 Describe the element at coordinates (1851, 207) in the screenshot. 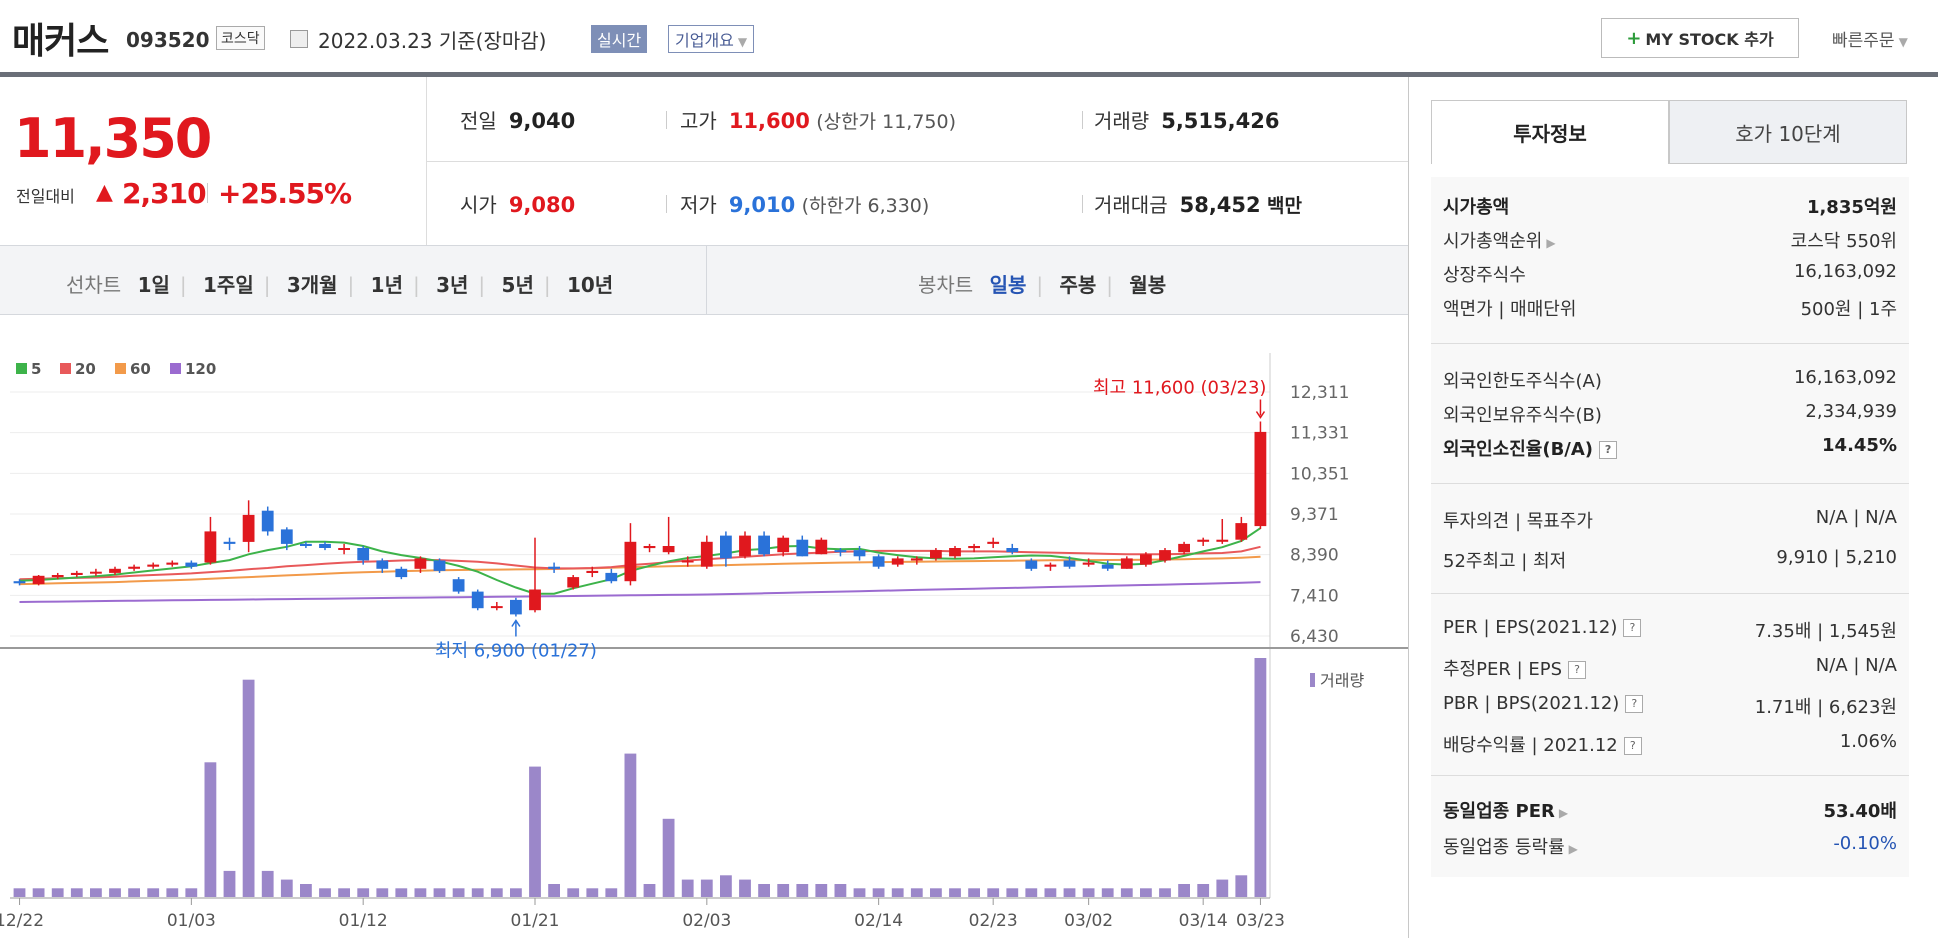

I see `info-value: 1,835억원` at that location.